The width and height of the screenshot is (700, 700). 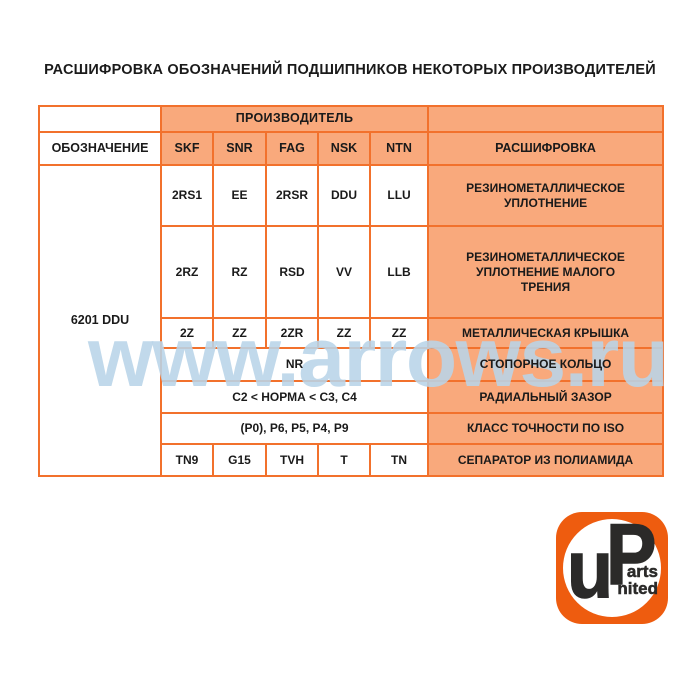 What do you see at coordinates (292, 333) in the screenshot?
I see `table-cell: 2ZR` at bounding box center [292, 333].